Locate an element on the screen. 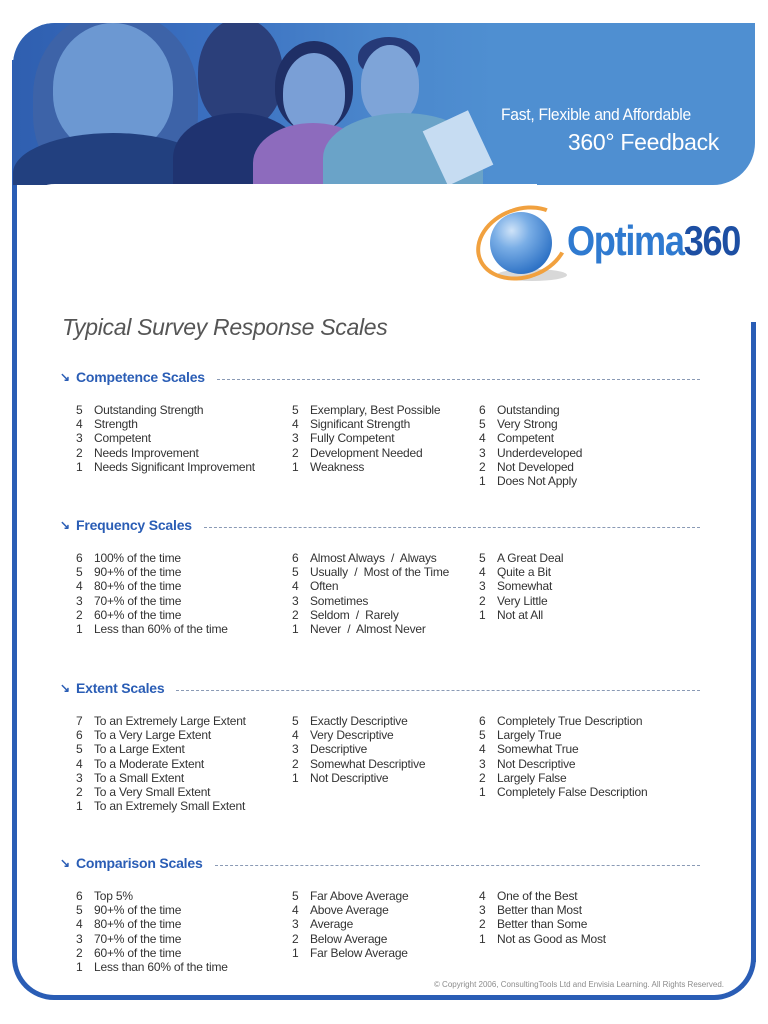 The image size is (768, 1024). arrow-down-right-icon: ↘ is located at coordinates (65, 377).